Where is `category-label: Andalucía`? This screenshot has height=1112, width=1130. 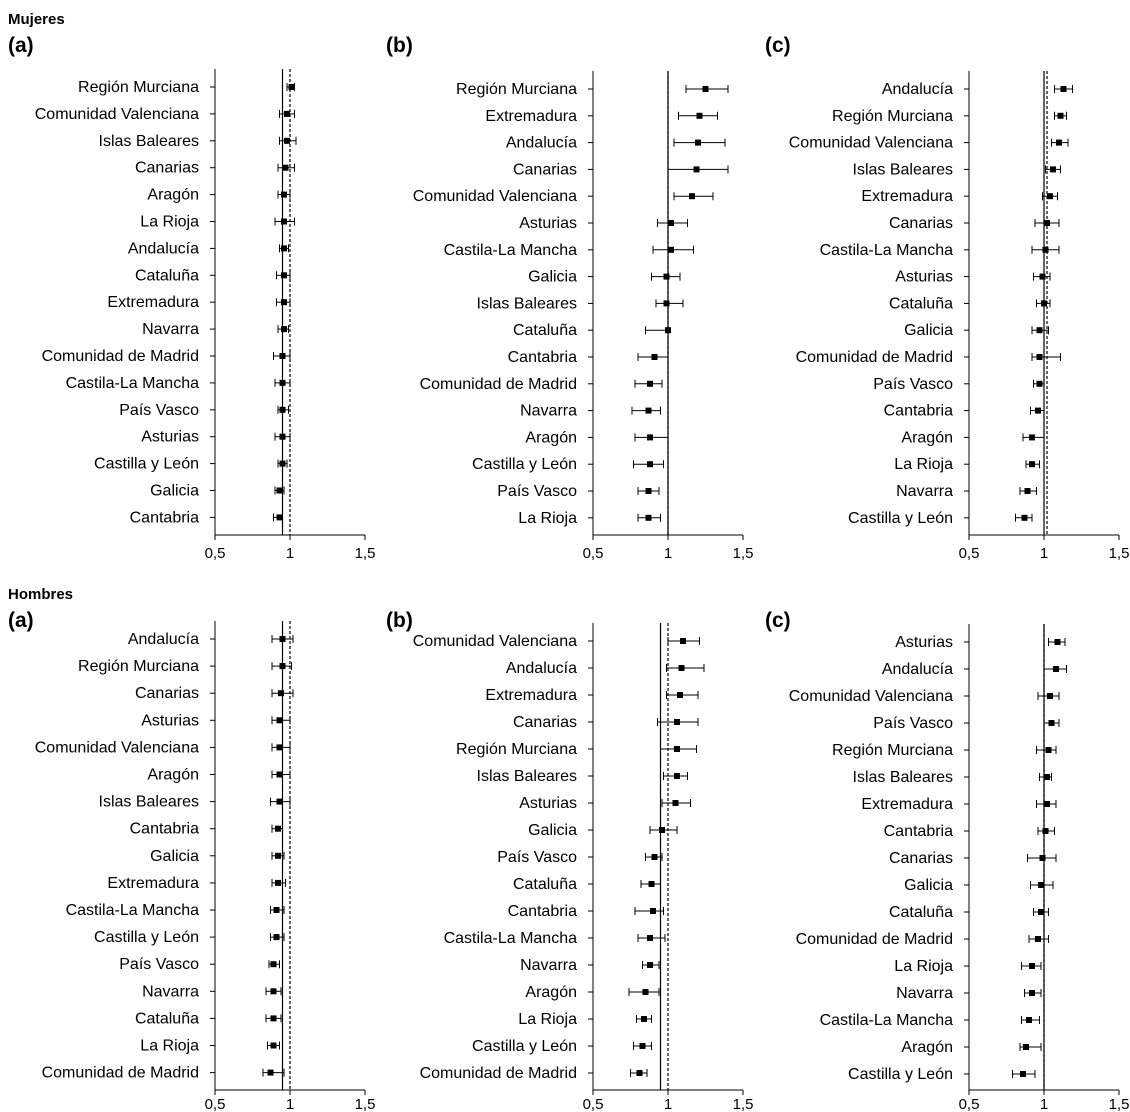 category-label: Andalucía is located at coordinates (163, 248).